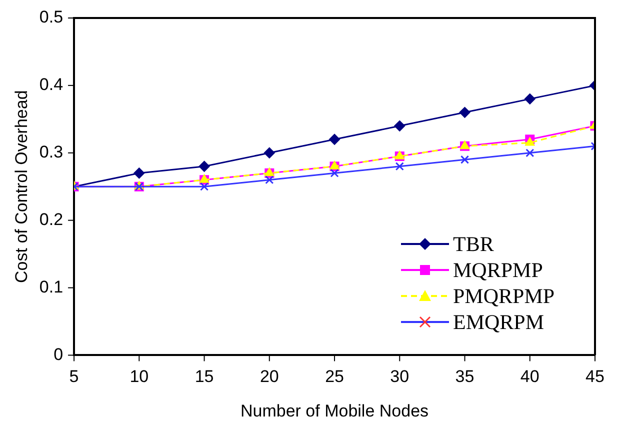 The image size is (625, 432). What do you see at coordinates (498, 270) in the screenshot?
I see `legend-label: MQRPMP` at bounding box center [498, 270].